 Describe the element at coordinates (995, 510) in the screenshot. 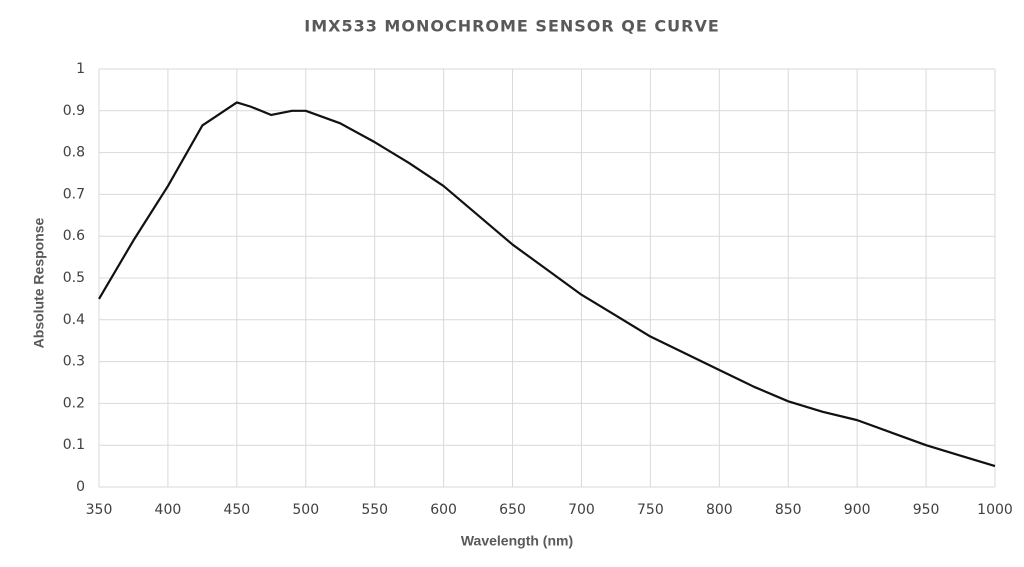

I see `x-tick-label: 1000` at that location.